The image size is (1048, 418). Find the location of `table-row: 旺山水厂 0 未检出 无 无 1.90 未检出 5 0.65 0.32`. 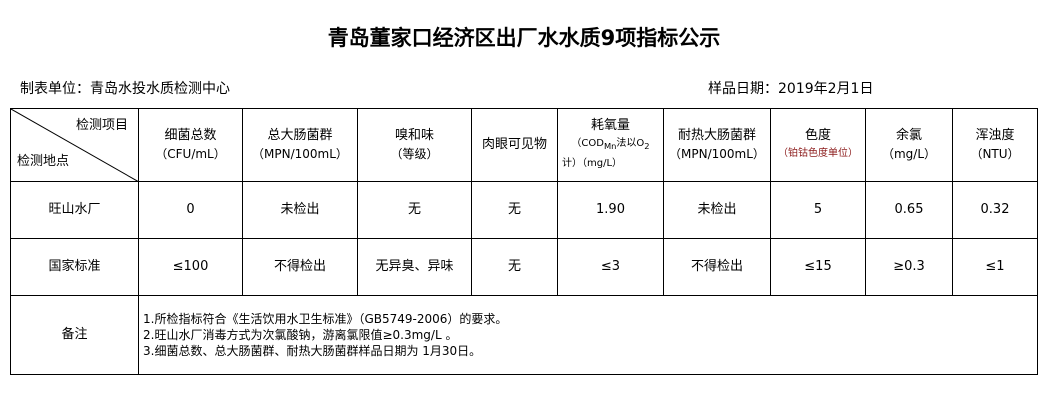

table-row: 旺山水厂 0 未检出 无 无 1.90 未检出 5 0.65 0.32 is located at coordinates (524, 210).